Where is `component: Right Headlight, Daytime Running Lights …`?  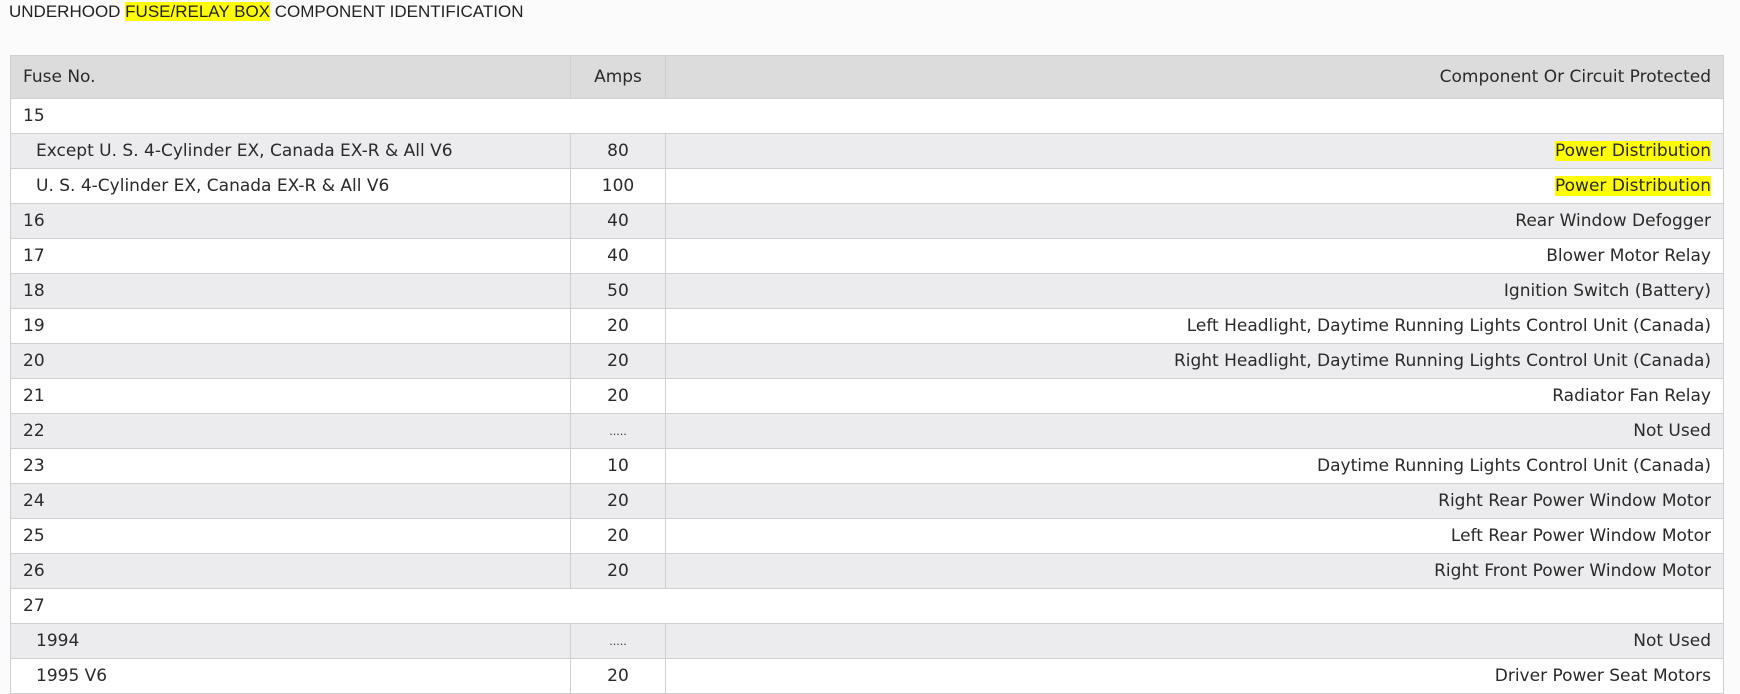
component: Right Headlight, Daytime Running Lights … is located at coordinates (1442, 361).